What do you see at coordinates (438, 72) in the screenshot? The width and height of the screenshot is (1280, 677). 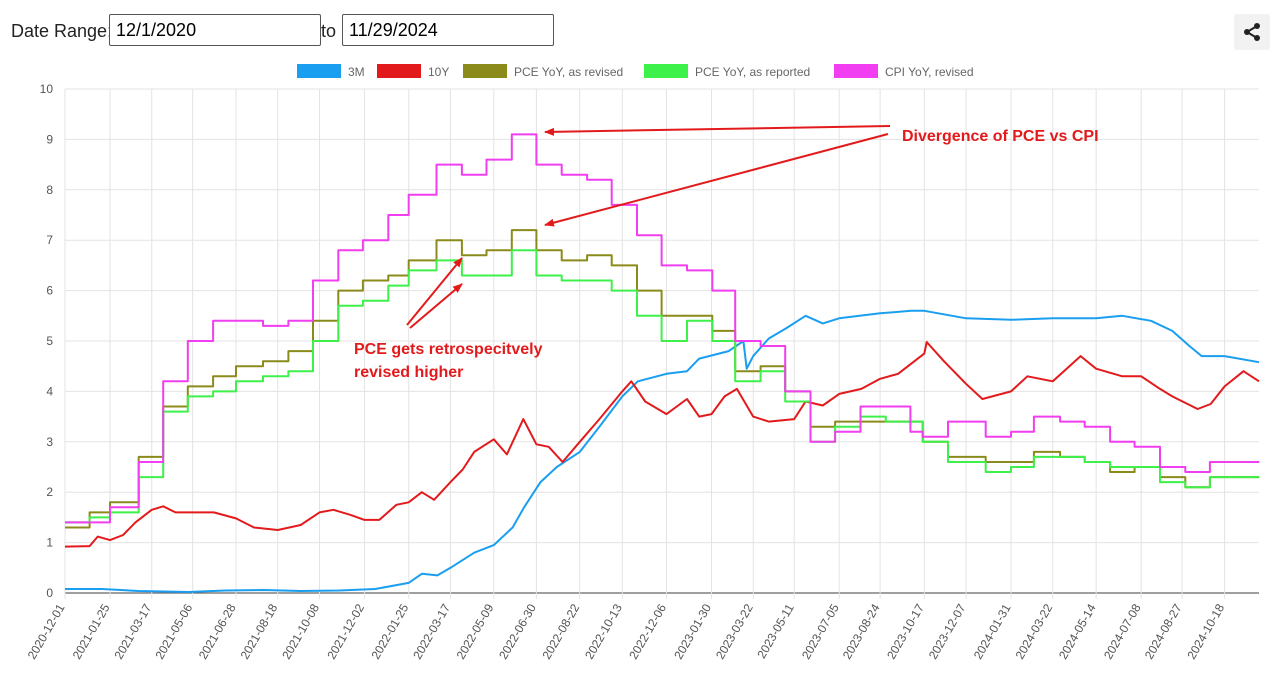 I see `legend-label: 10Y` at bounding box center [438, 72].